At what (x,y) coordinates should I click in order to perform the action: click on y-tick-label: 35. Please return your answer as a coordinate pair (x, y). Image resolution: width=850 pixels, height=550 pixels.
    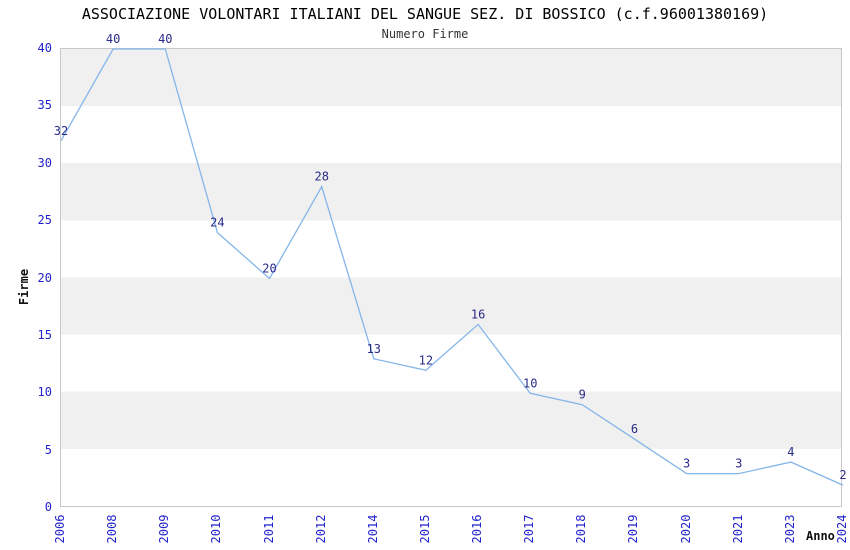
    Looking at the image, I should click on (44, 105).